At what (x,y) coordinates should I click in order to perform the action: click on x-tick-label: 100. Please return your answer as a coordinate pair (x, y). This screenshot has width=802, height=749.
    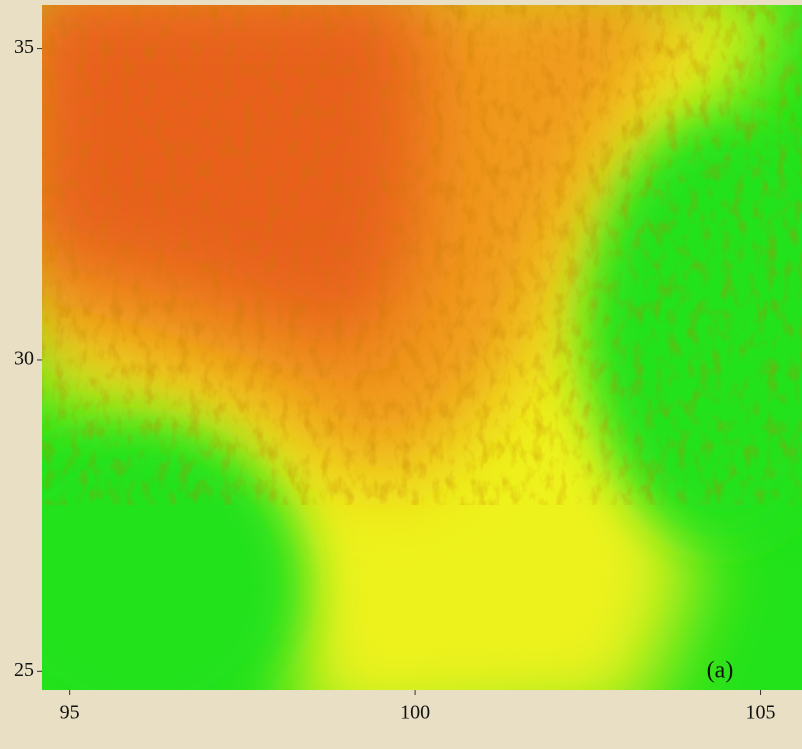
    Looking at the image, I should click on (415, 713).